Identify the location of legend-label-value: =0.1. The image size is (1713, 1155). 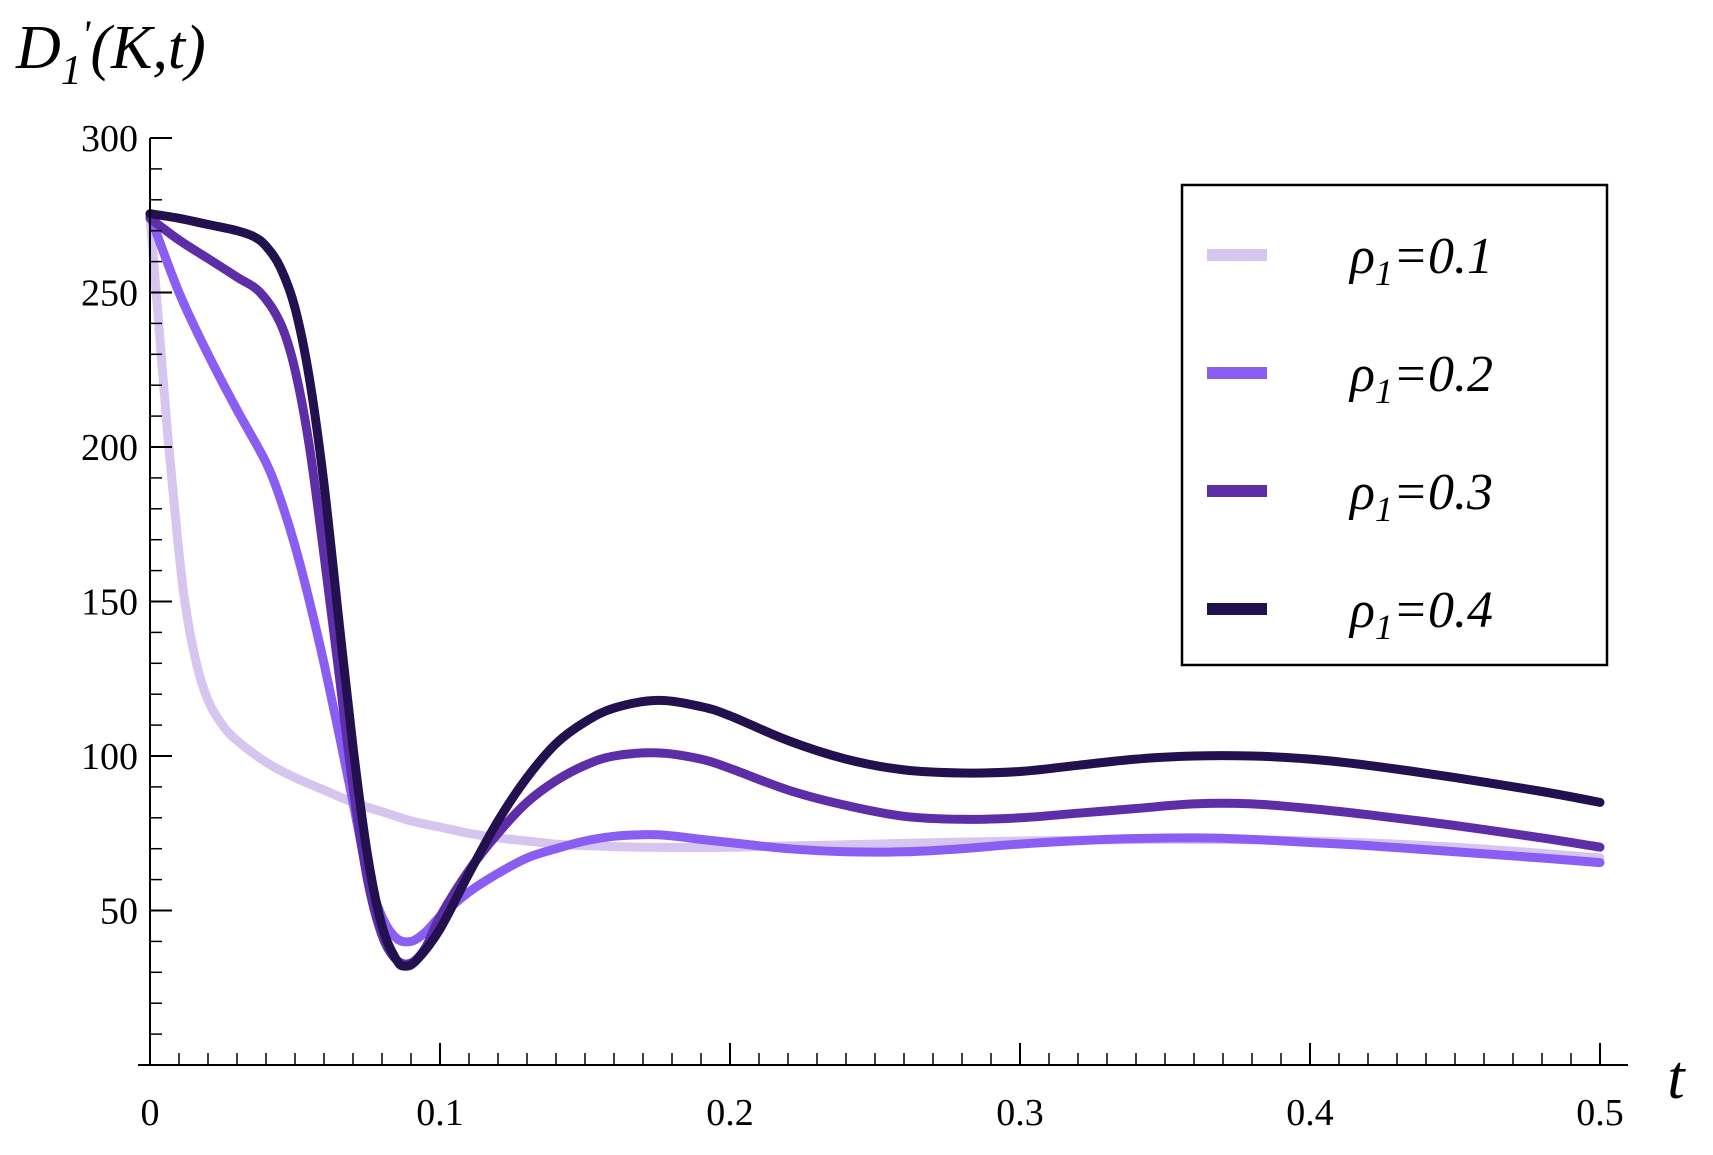
(1443, 256).